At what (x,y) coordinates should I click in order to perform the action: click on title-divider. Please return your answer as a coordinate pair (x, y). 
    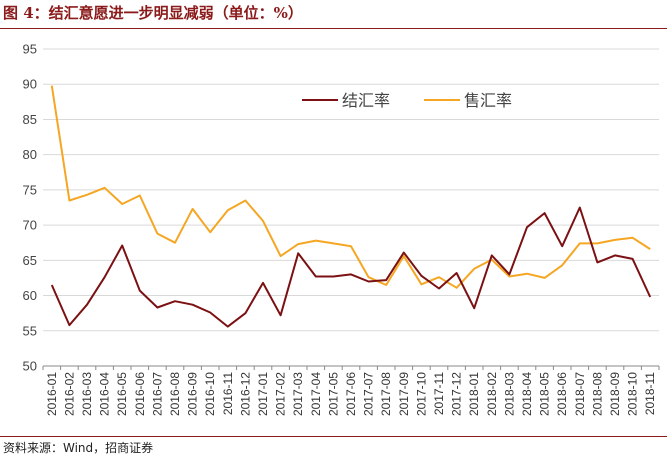
    Looking at the image, I should click on (333, 28).